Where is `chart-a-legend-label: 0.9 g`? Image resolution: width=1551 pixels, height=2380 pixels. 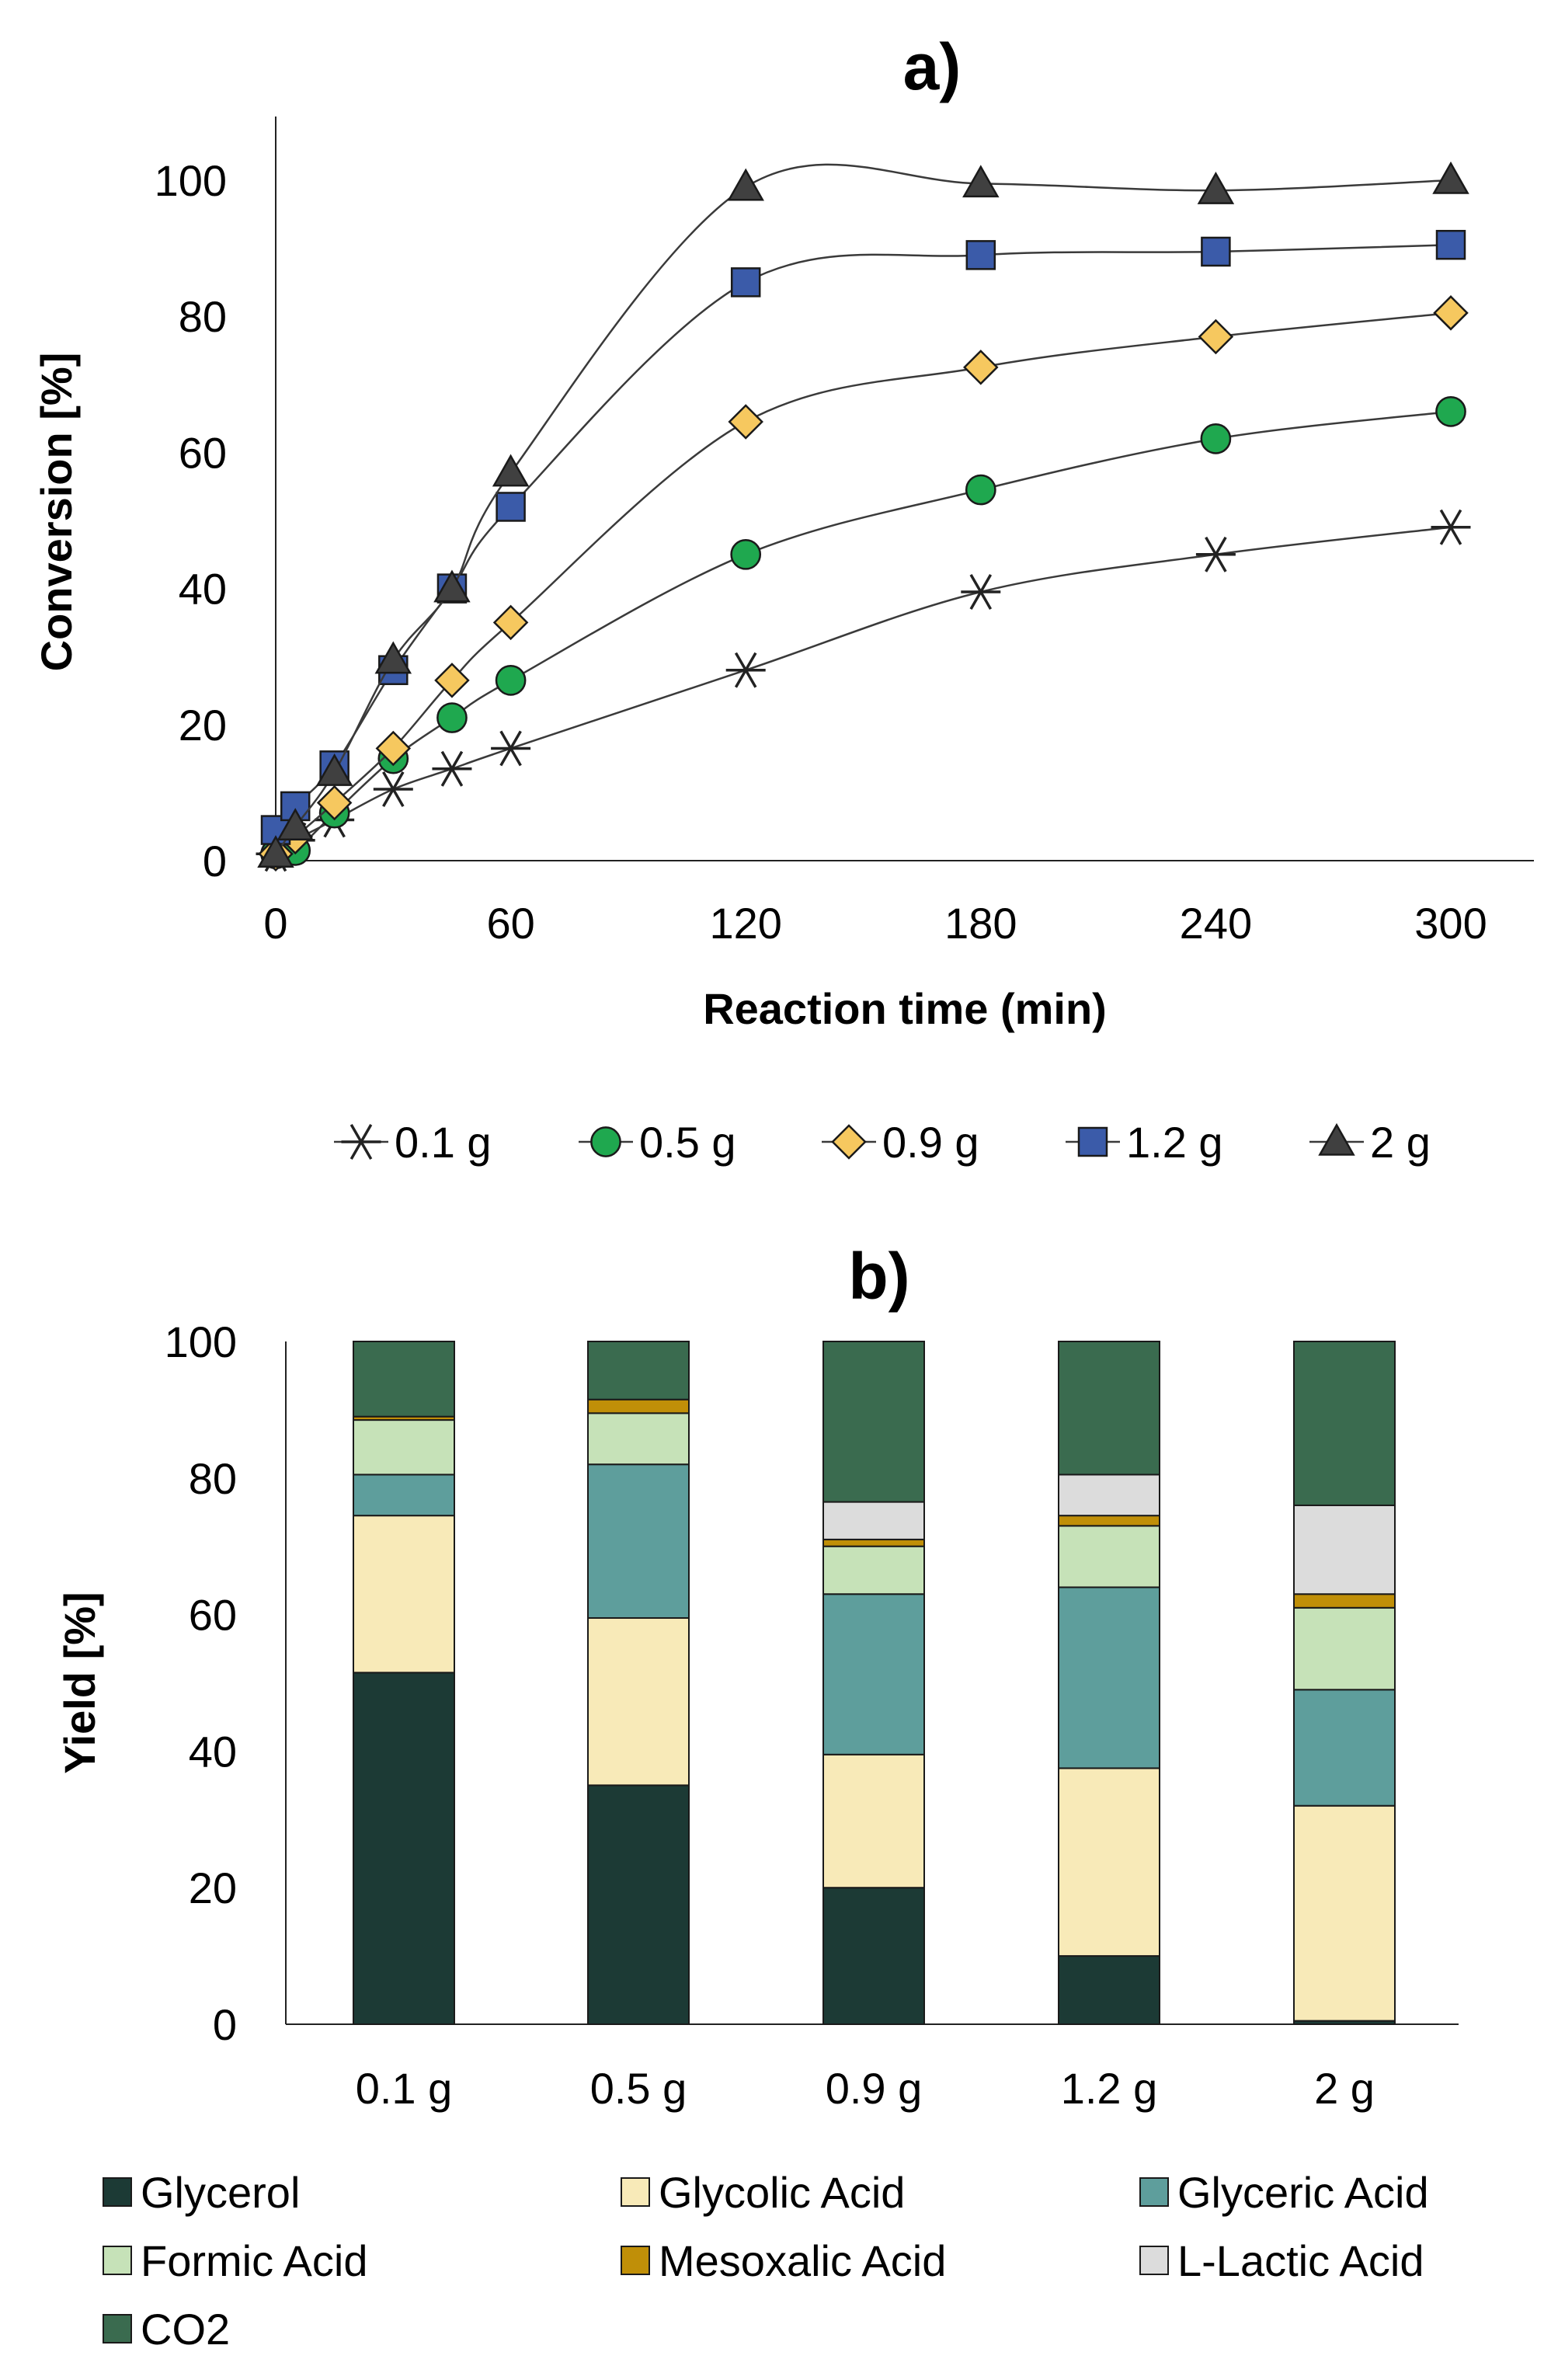 chart-a-legend-label: 0.9 g is located at coordinates (931, 1142).